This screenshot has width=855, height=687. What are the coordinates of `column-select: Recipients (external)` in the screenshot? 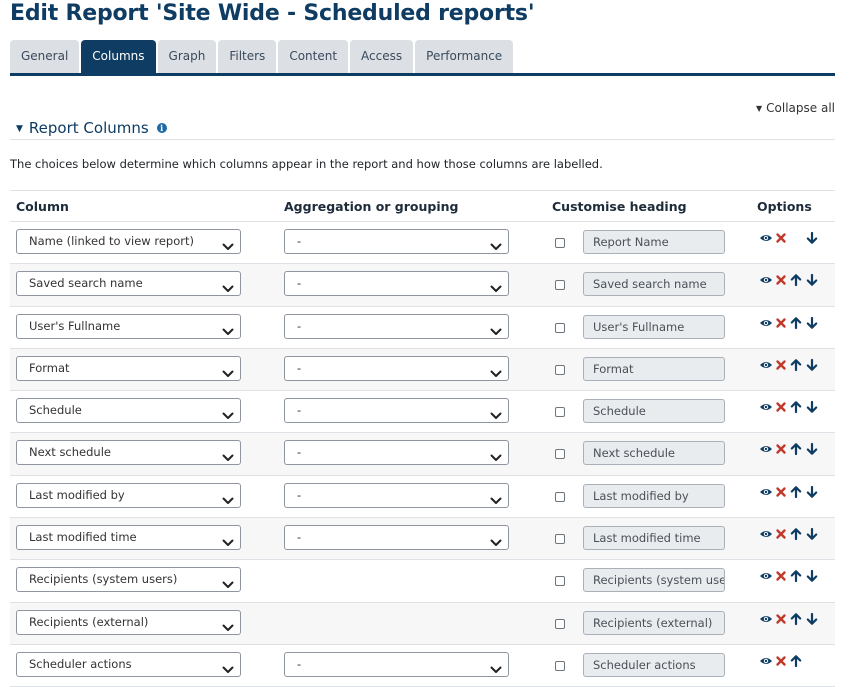 It's located at (128, 622).